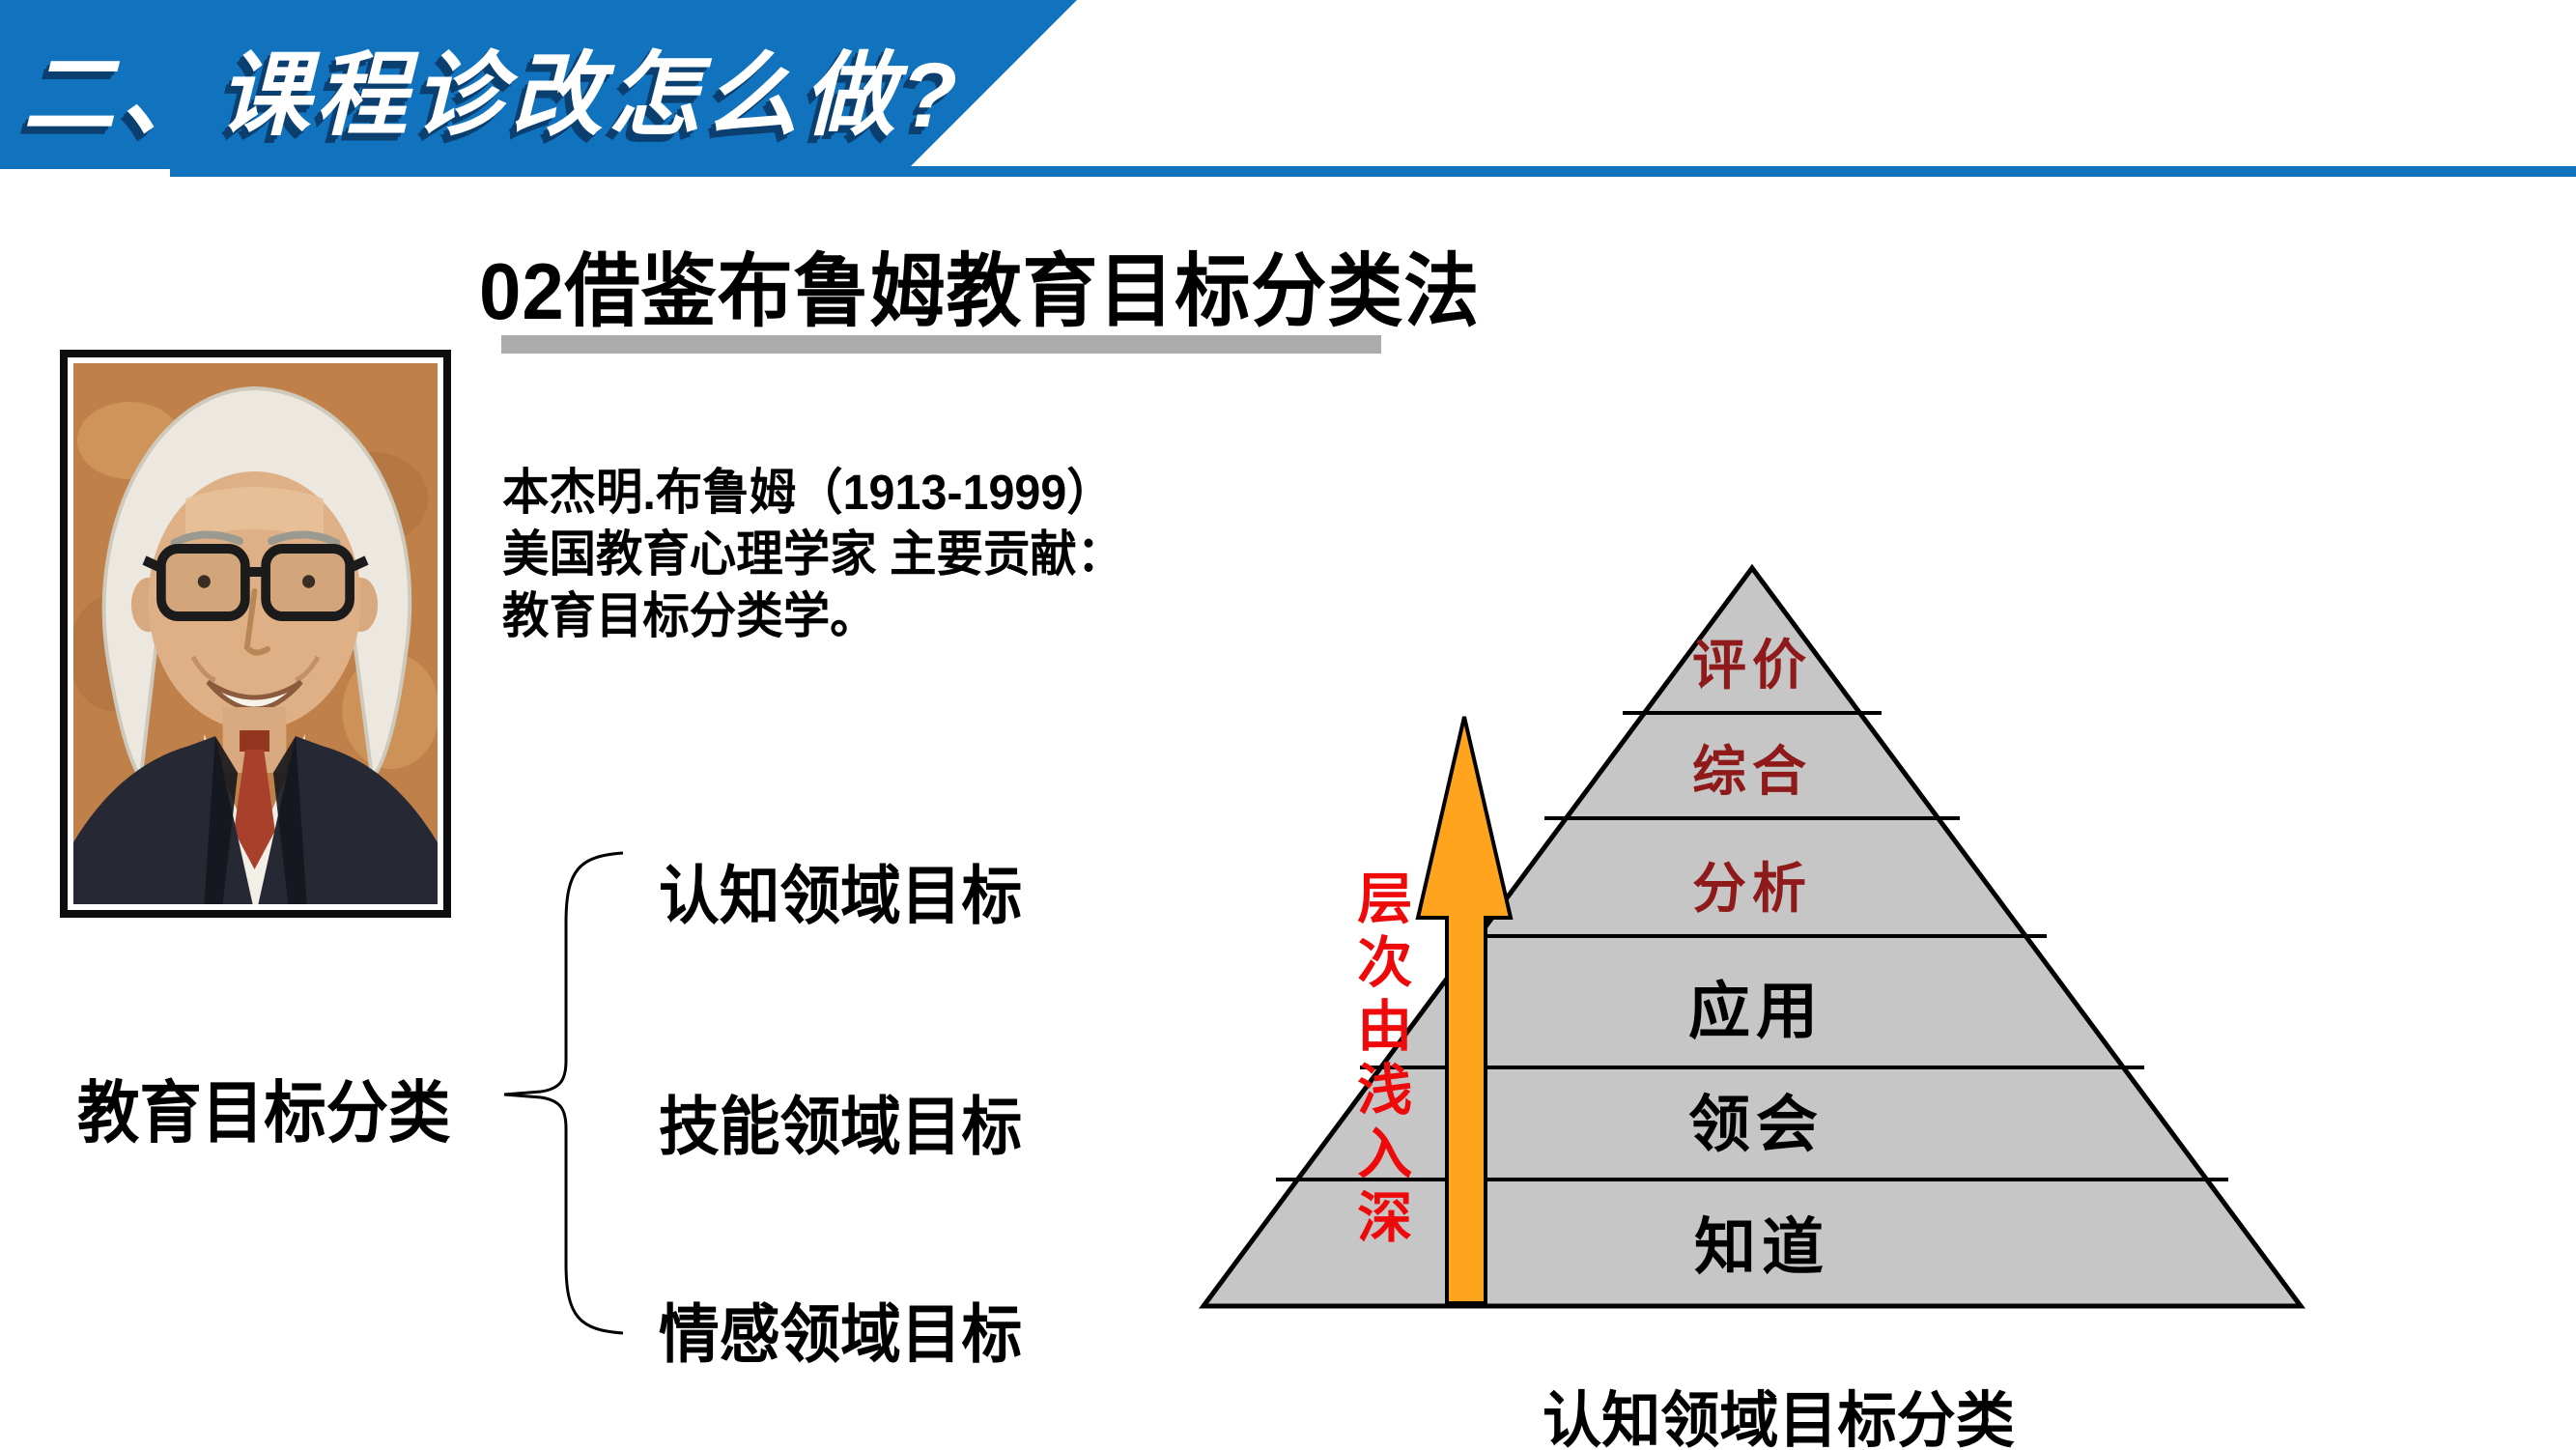 This screenshot has height=1450, width=2576. What do you see at coordinates (1752, 773) in the screenshot?
I see `pyramid-level-synthesize: 综合` at bounding box center [1752, 773].